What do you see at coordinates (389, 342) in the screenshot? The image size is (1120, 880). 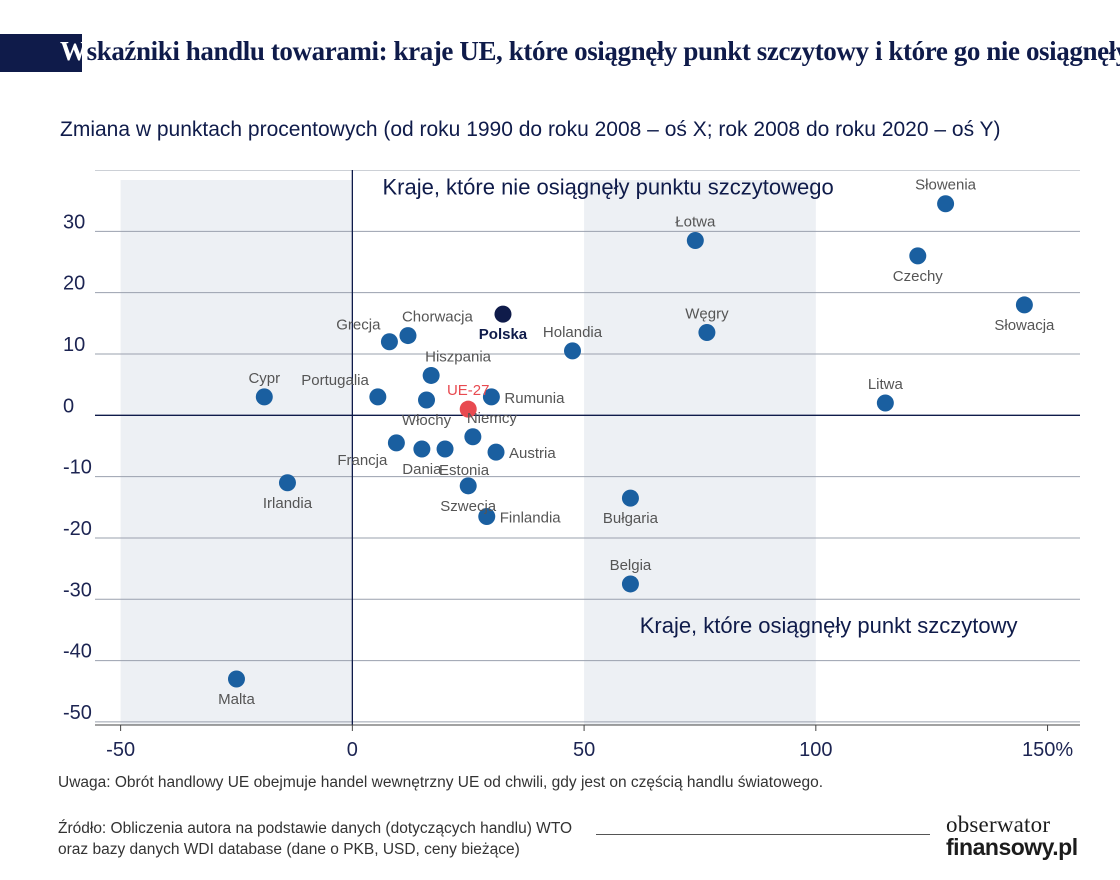 I see `point-grecja` at bounding box center [389, 342].